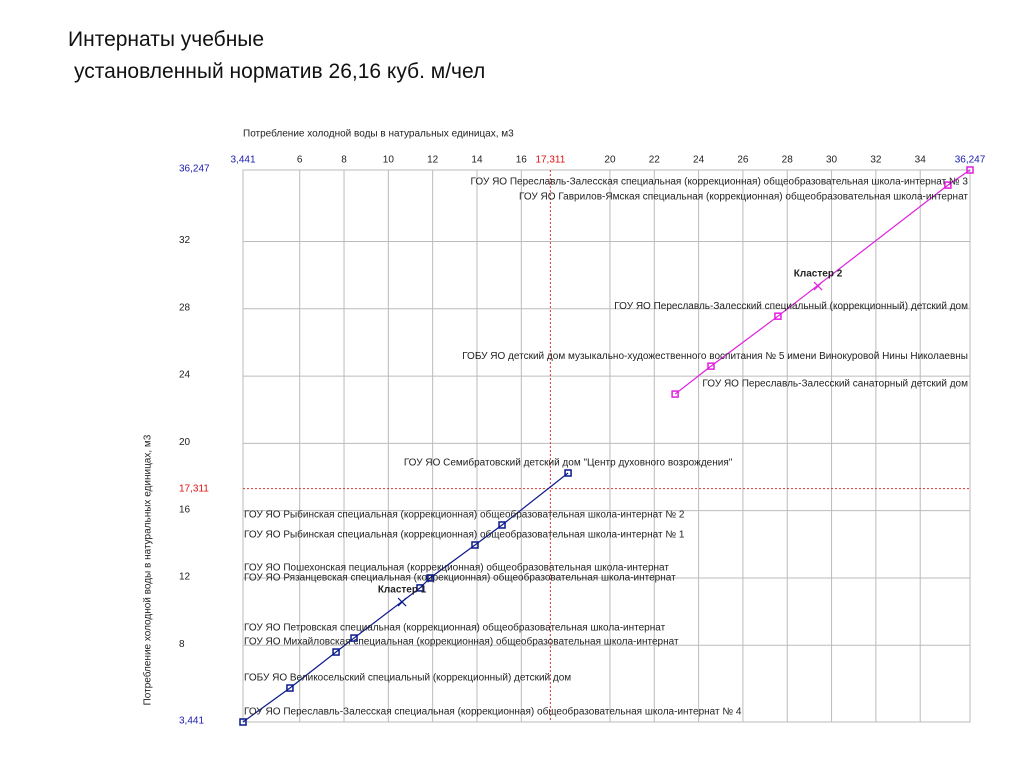  I want to click on y-tick-label: 24, so click(185, 375).